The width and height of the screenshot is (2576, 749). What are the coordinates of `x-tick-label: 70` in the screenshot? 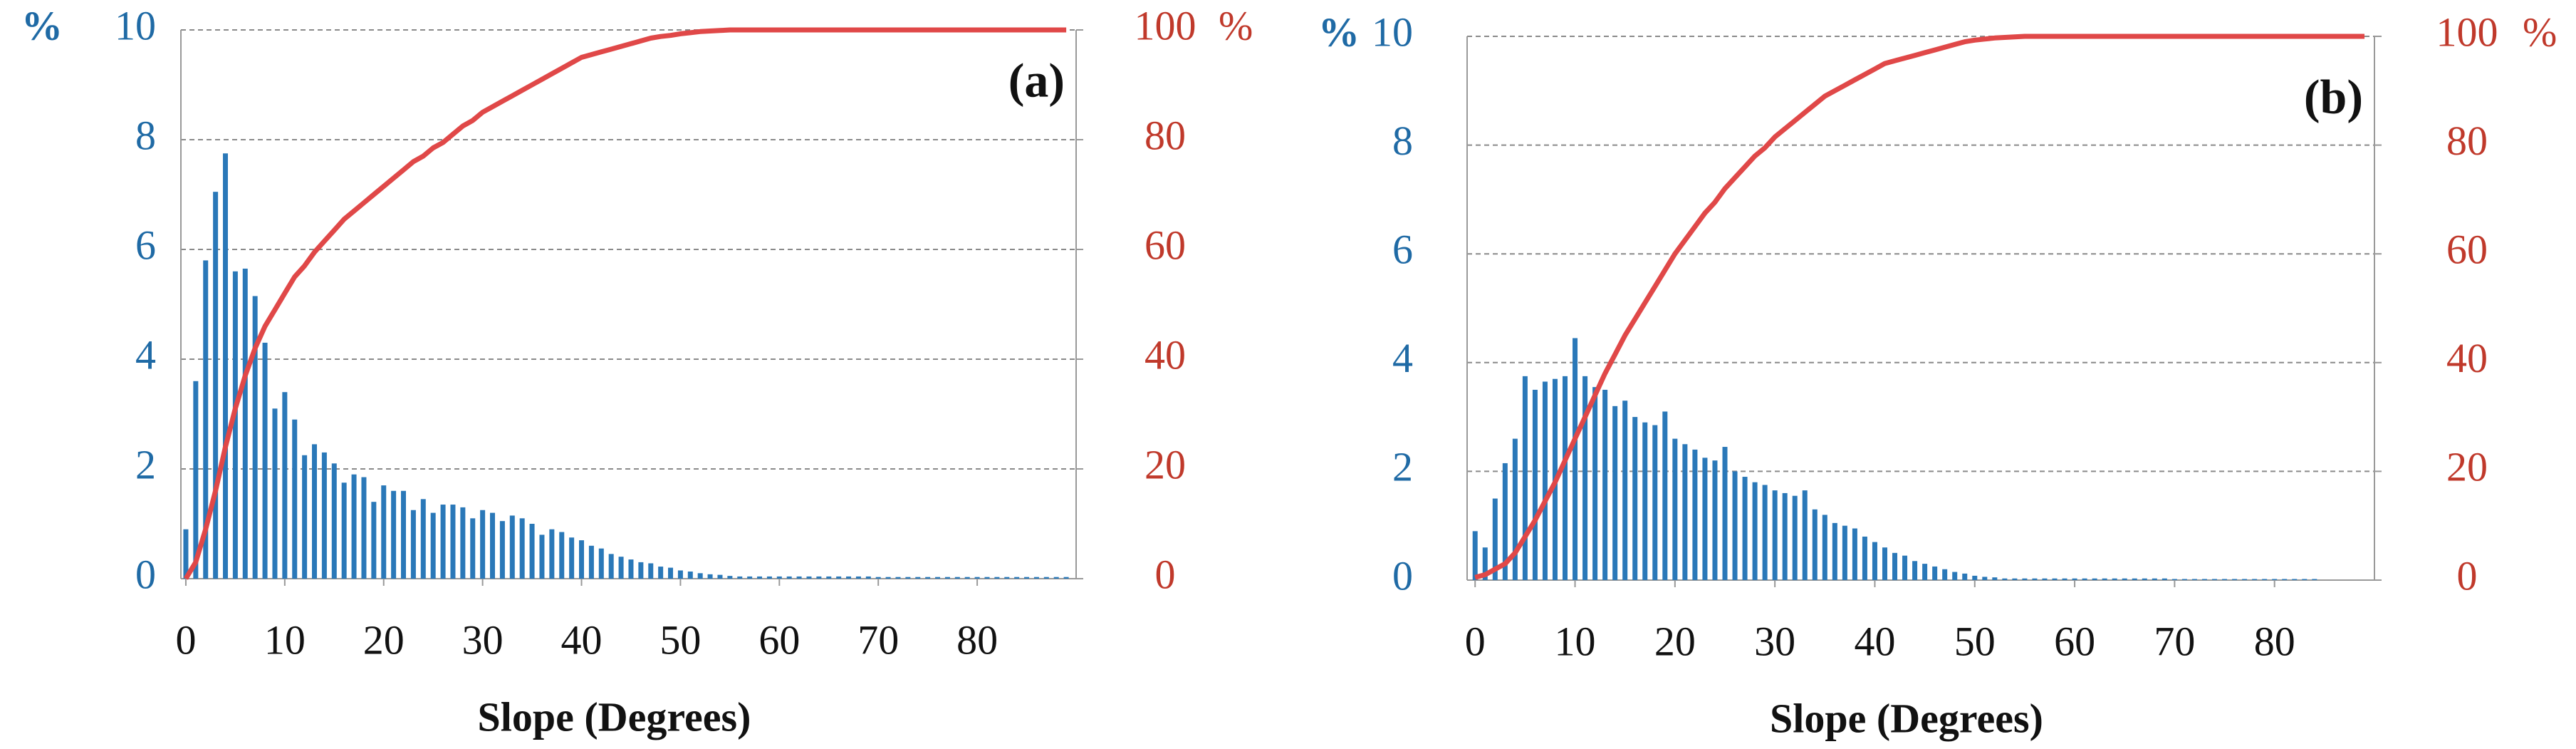 It's located at (2174, 641).